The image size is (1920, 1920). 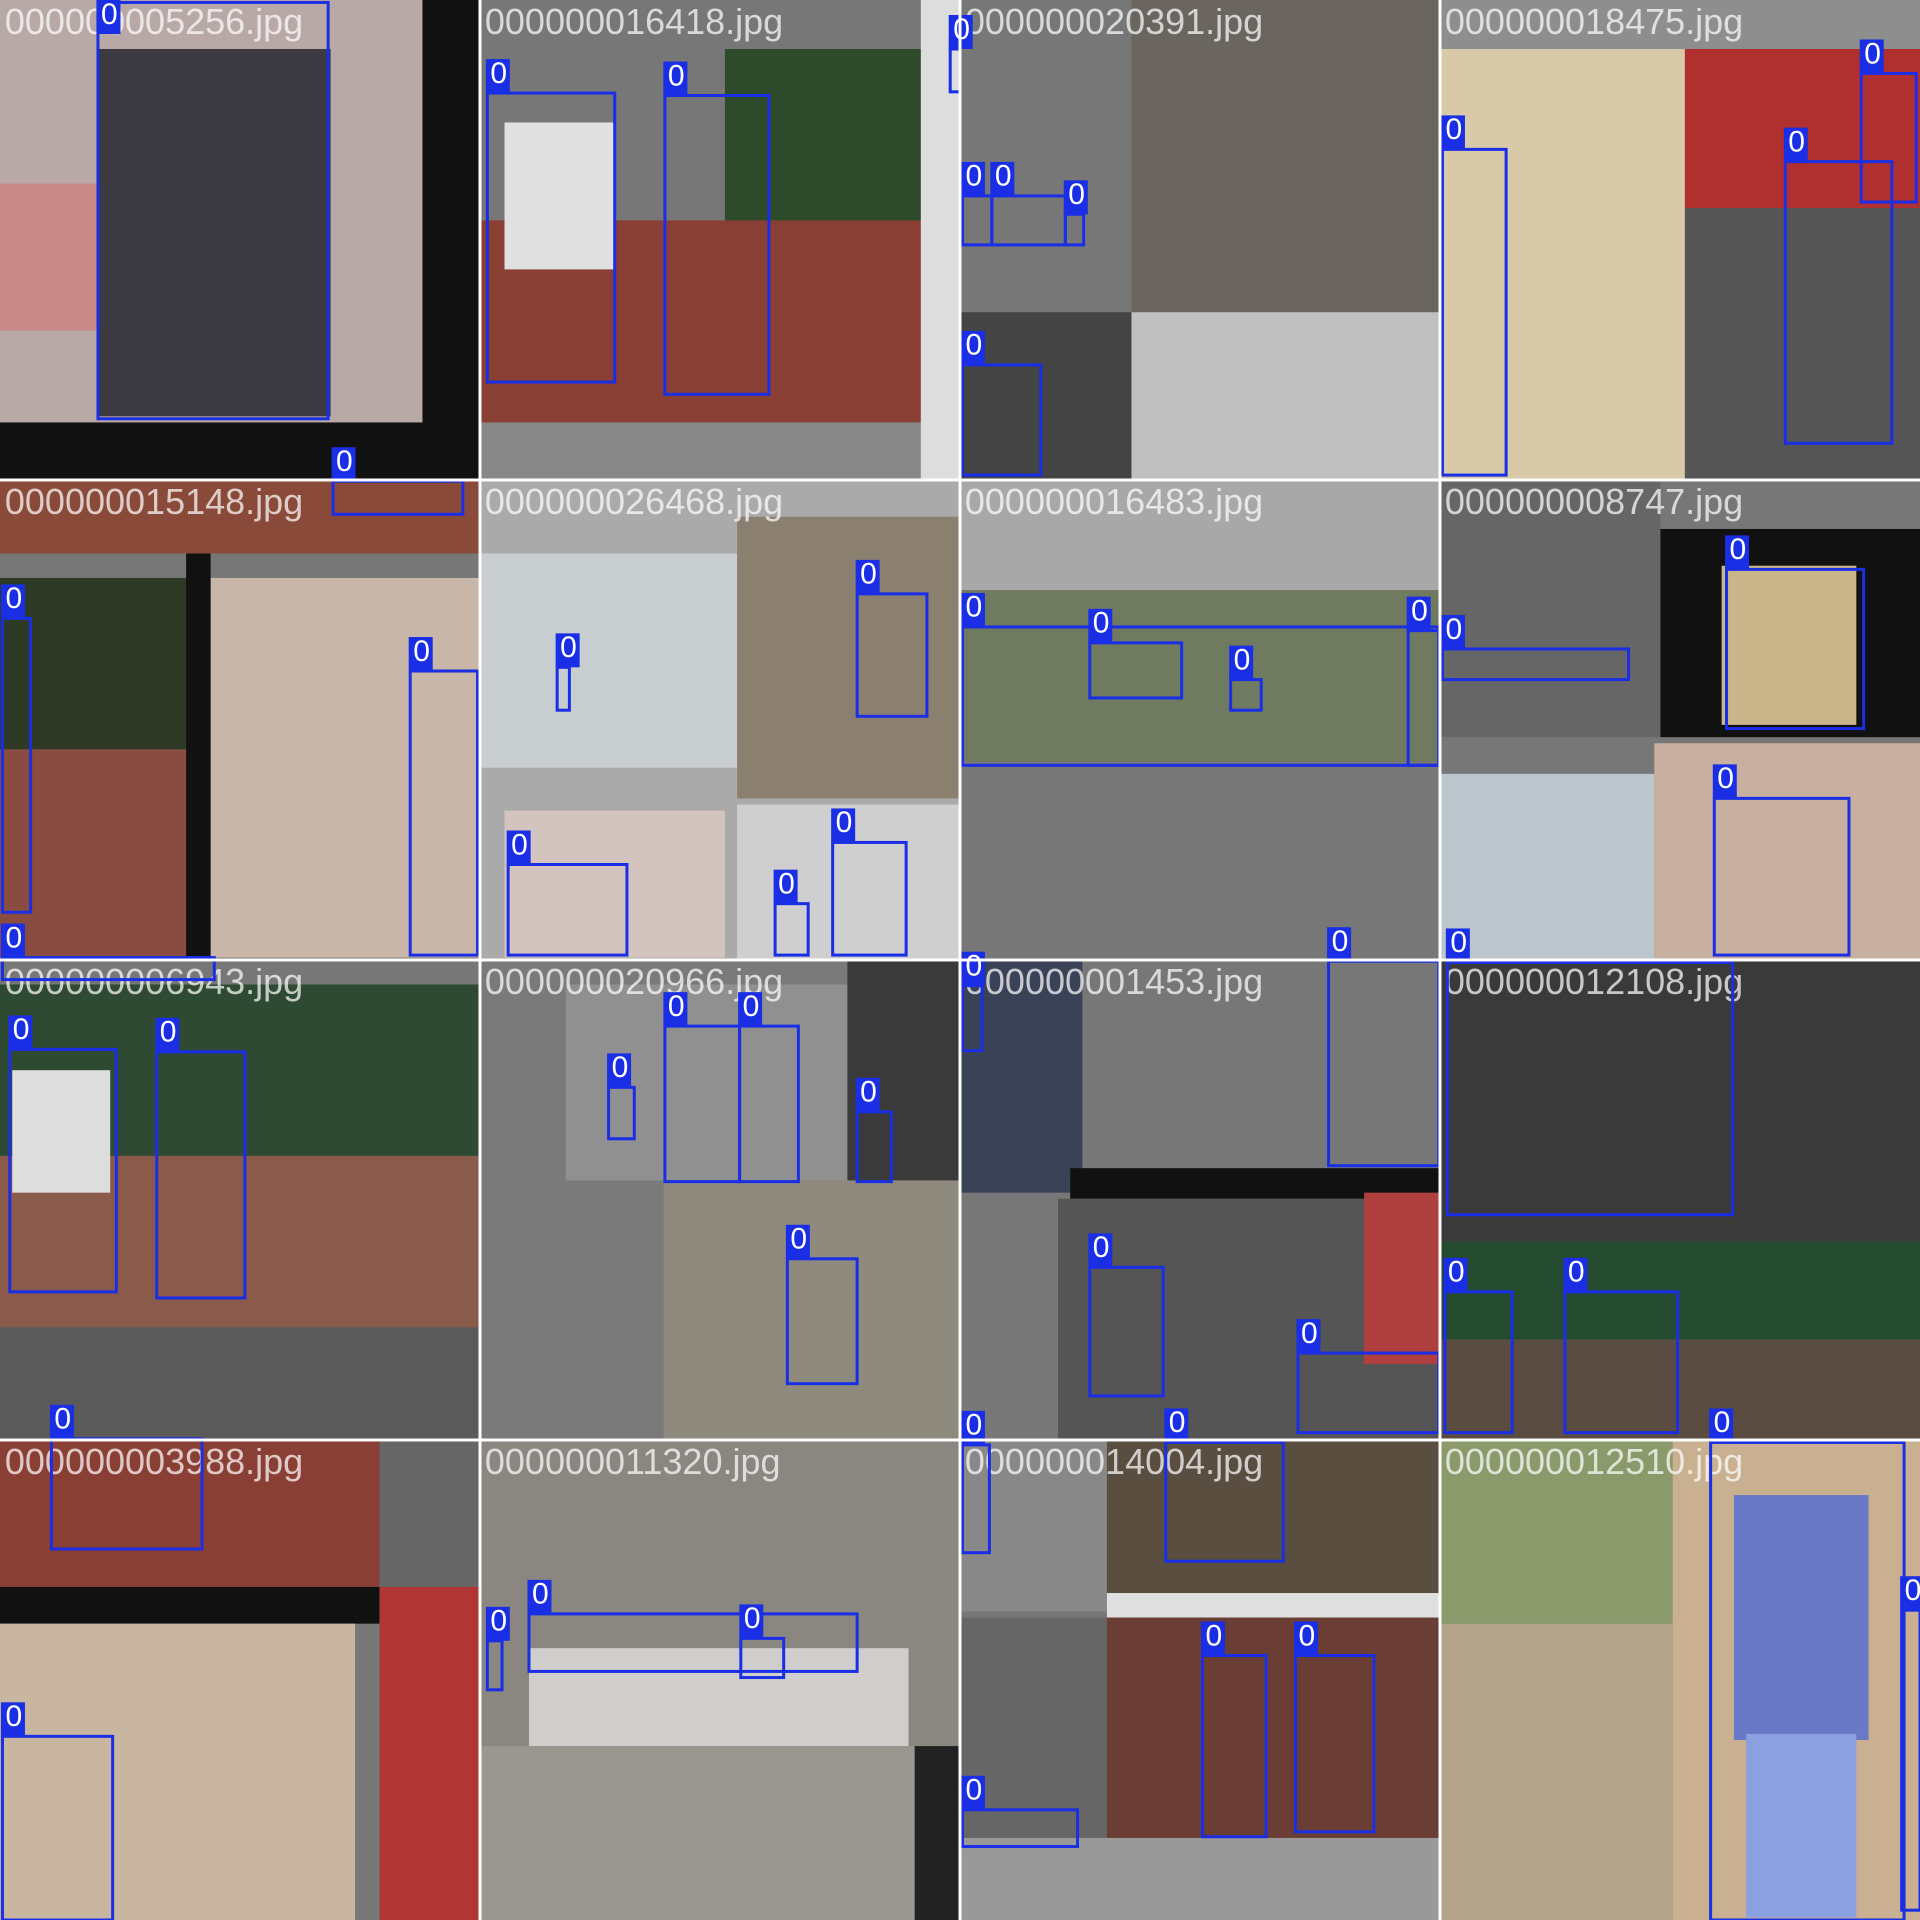 I want to click on filename: 000000011320.jpg, so click(x=633, y=1461).